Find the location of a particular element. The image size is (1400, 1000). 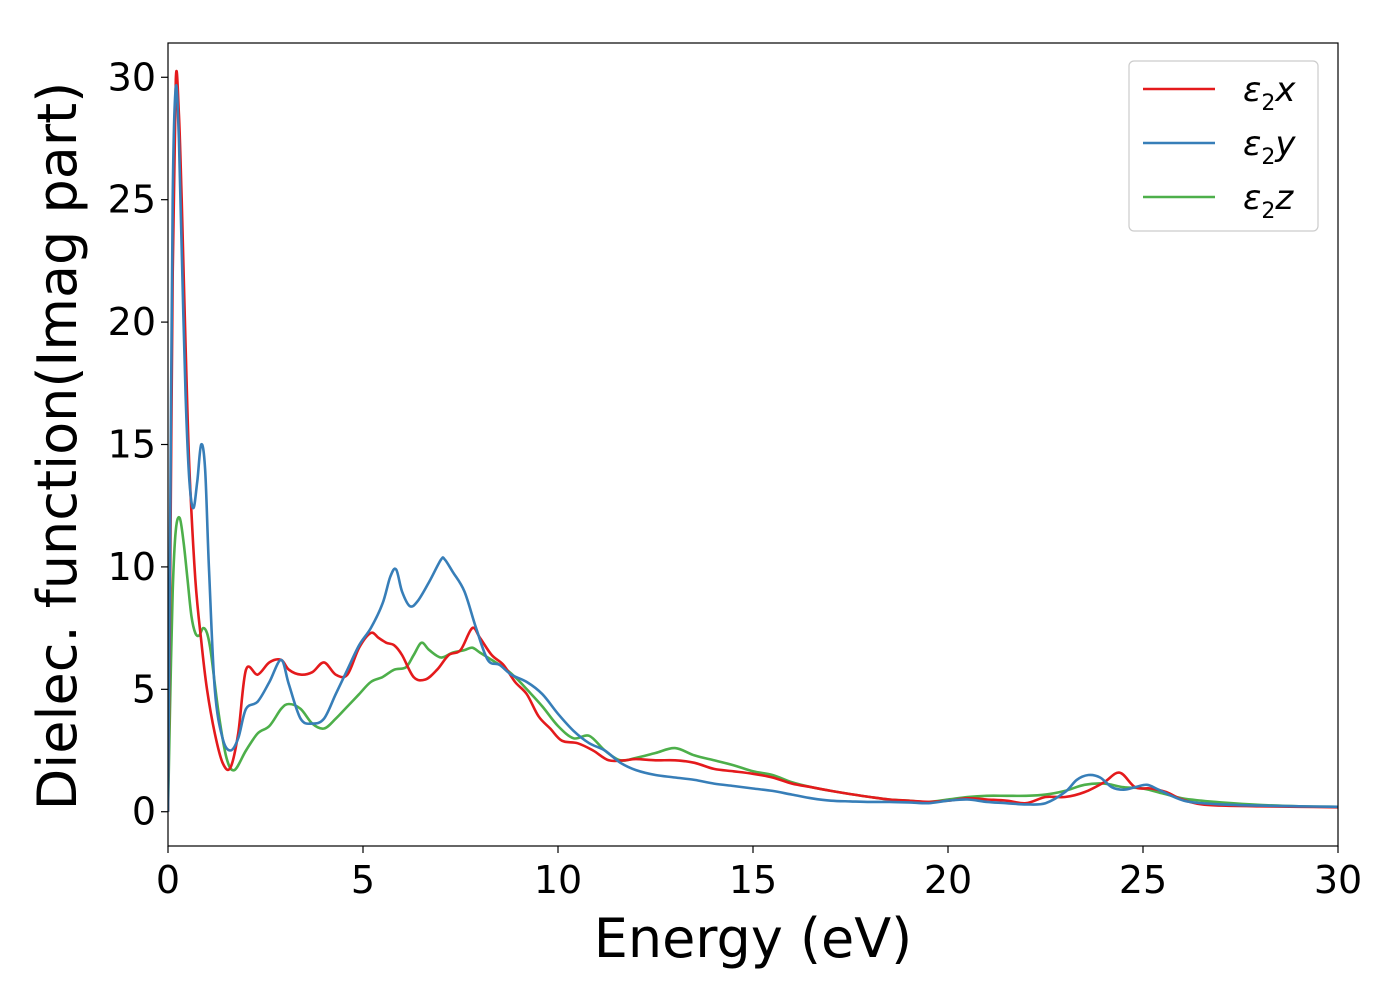

x-axis: 0 5 10 15 20 25 30 is located at coordinates (759, 874).